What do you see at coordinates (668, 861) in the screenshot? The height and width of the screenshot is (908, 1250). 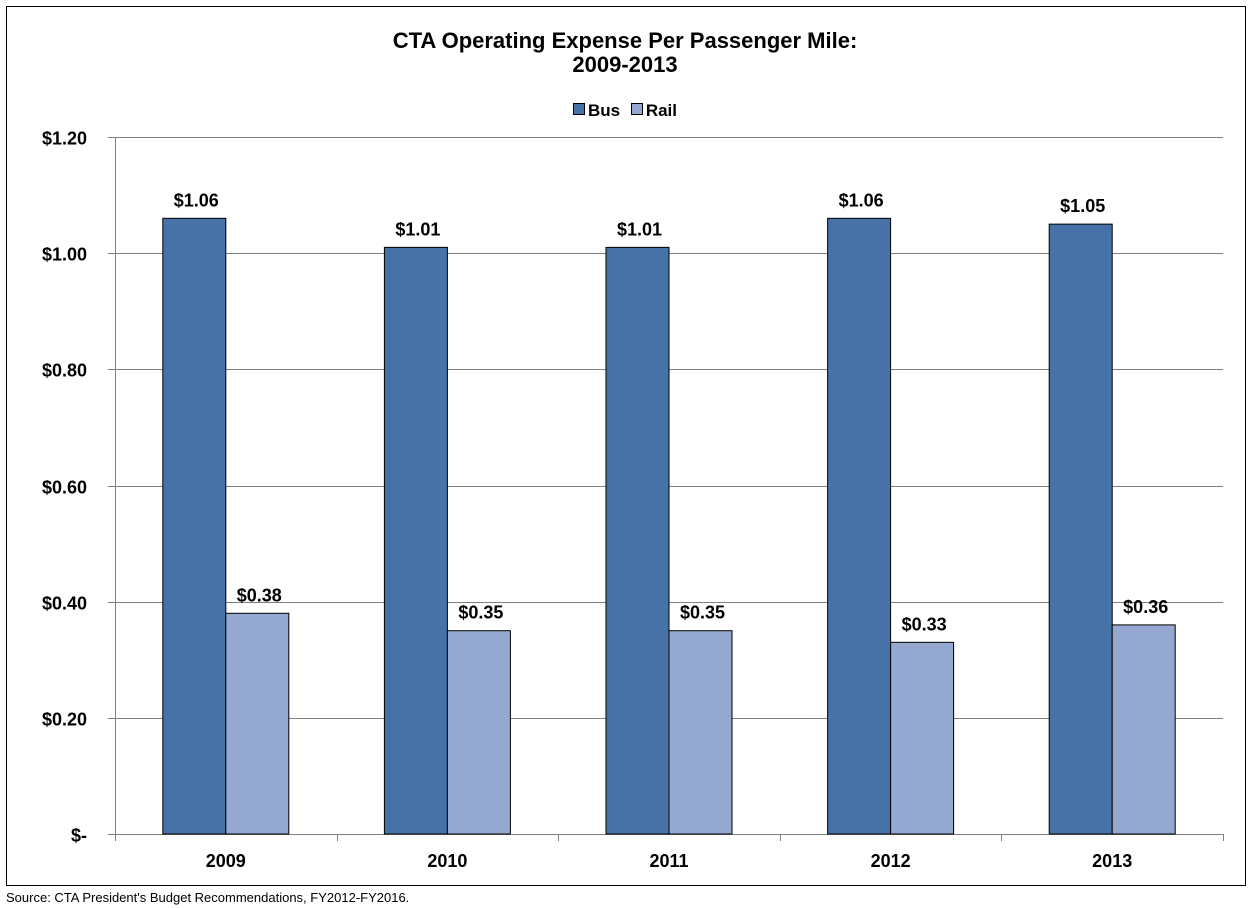 I see `x-tick-label: 2011` at bounding box center [668, 861].